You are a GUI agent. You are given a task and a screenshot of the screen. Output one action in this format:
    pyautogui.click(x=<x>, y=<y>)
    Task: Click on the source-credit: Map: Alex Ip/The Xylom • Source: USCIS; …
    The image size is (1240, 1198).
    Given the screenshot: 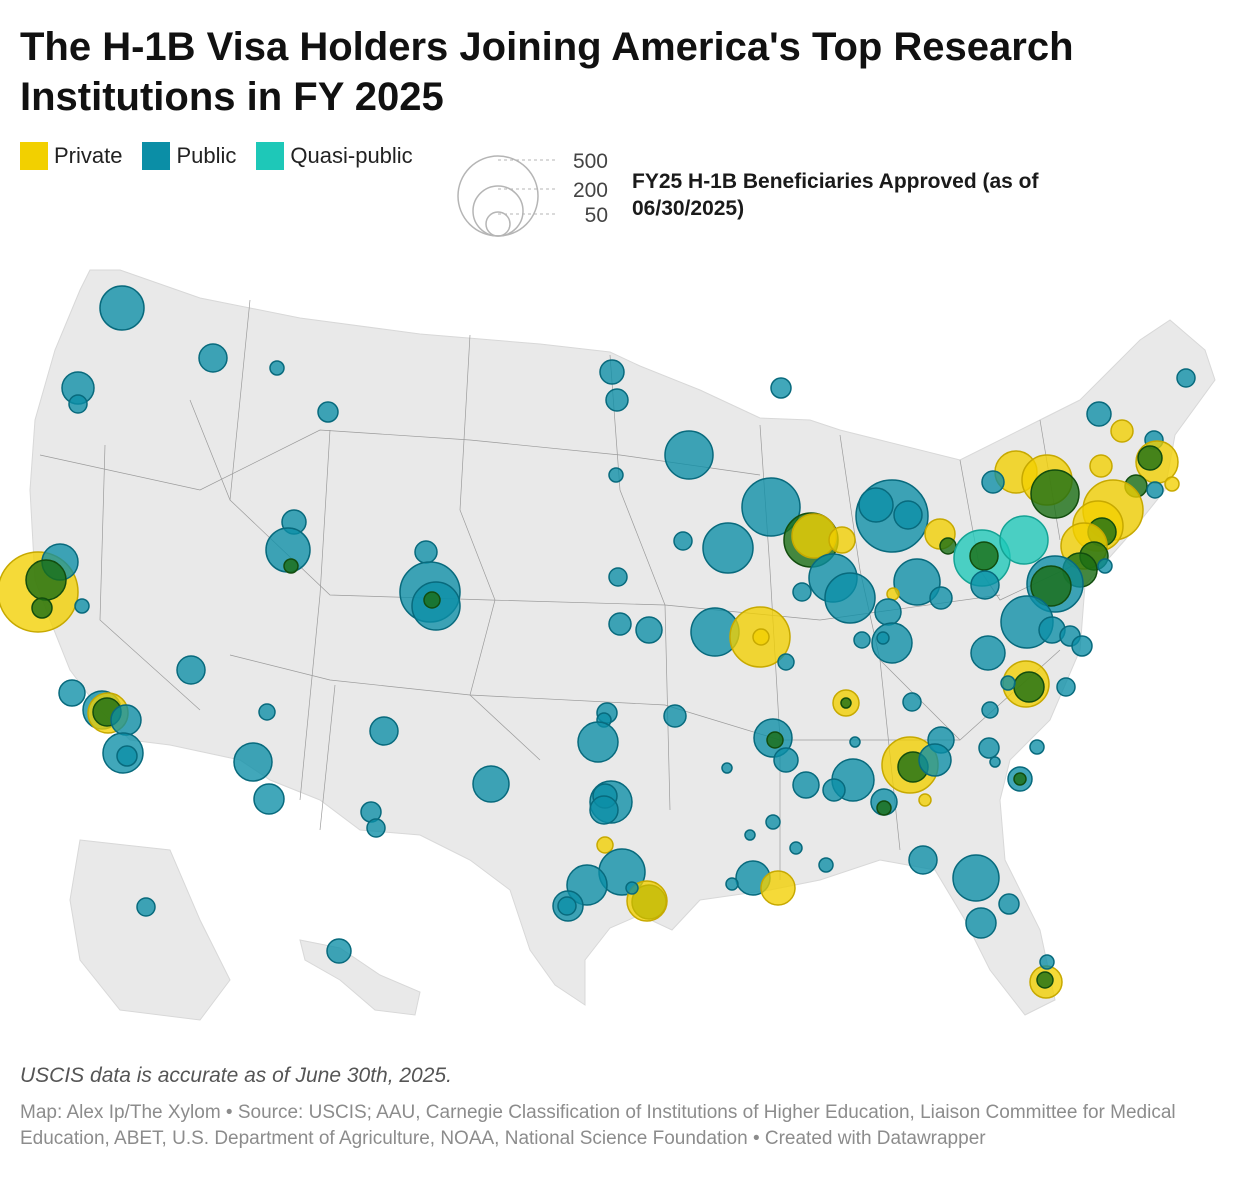 What is the action you would take?
    pyautogui.click(x=598, y=1125)
    